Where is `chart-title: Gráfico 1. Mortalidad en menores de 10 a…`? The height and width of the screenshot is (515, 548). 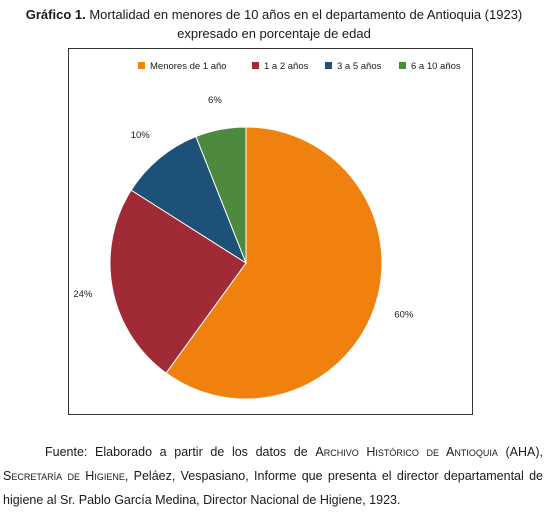
chart-title: Gráfico 1. Mortalidad en menores de 10 a… is located at coordinates (274, 24).